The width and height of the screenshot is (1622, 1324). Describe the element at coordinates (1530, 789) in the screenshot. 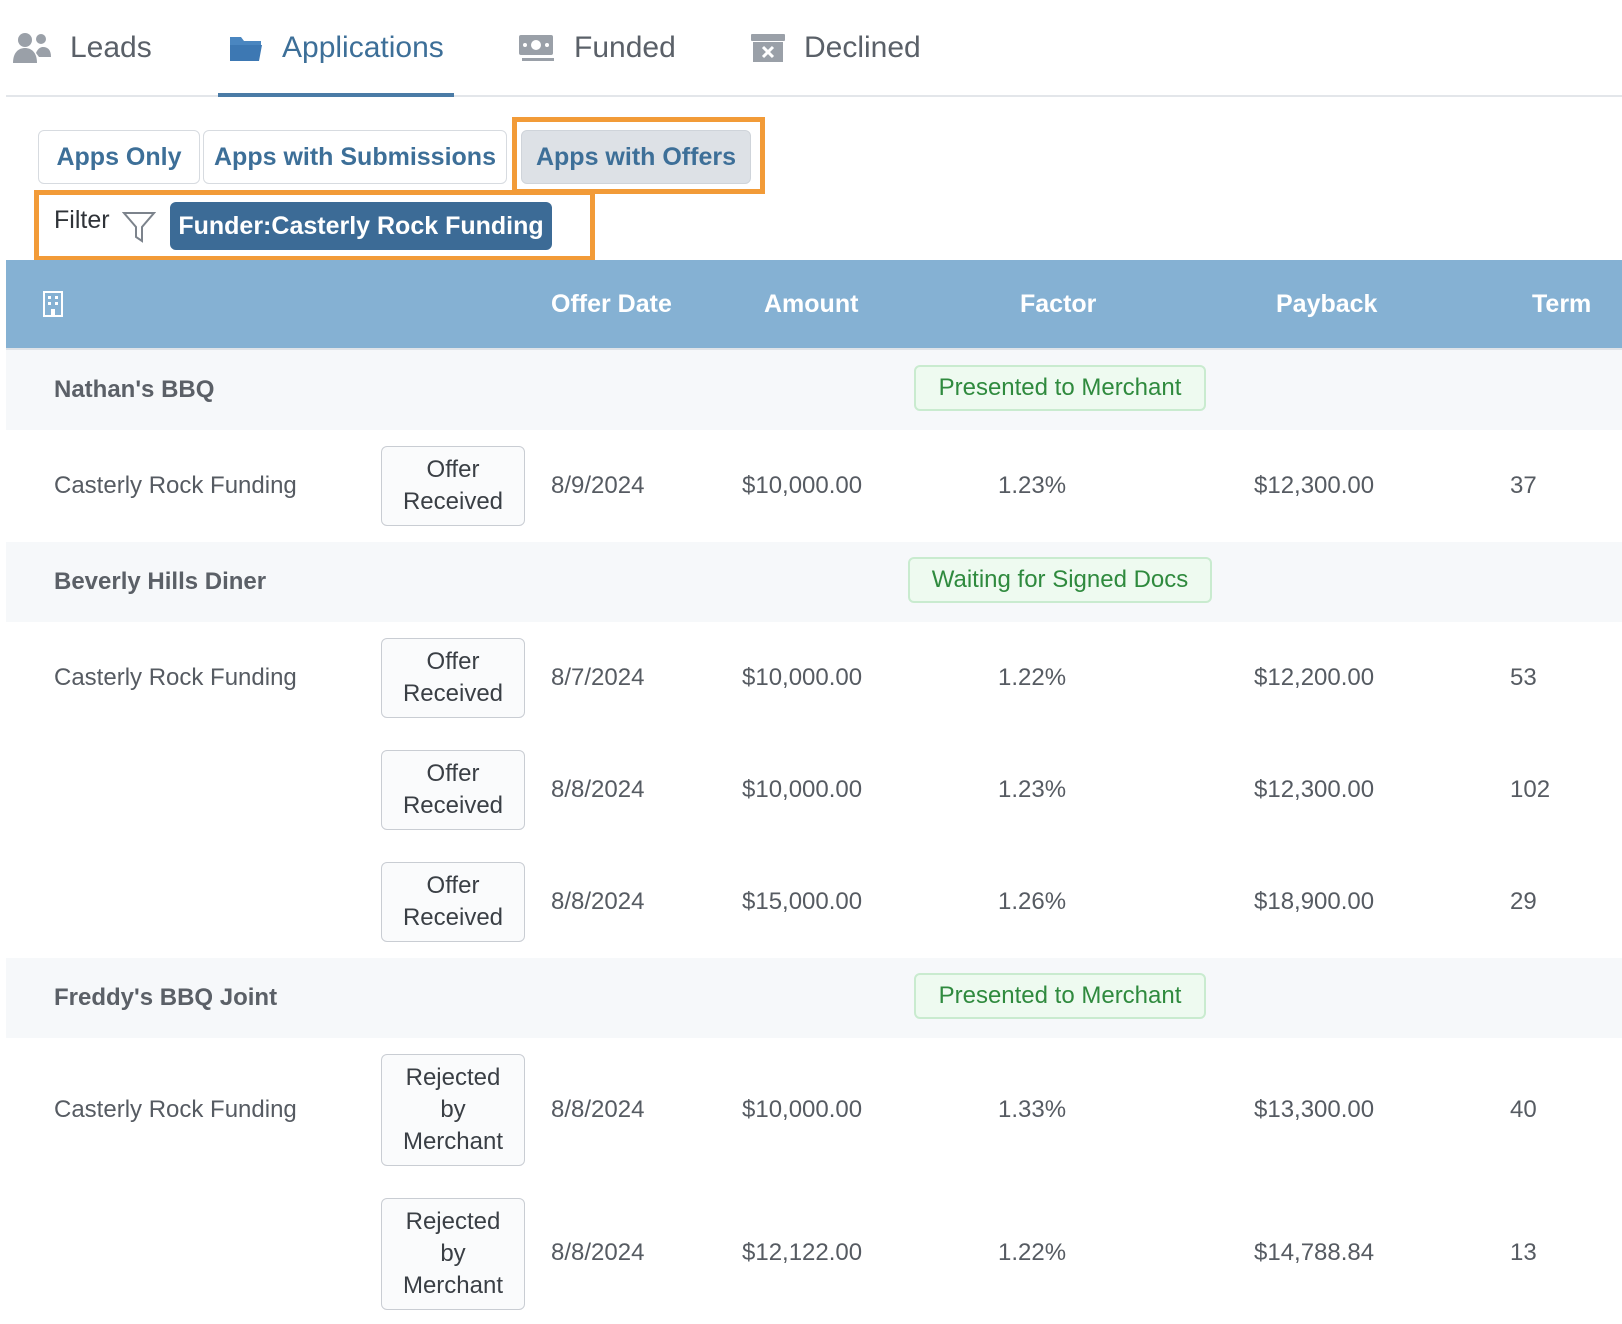

I see `offer-term: 102` at that location.